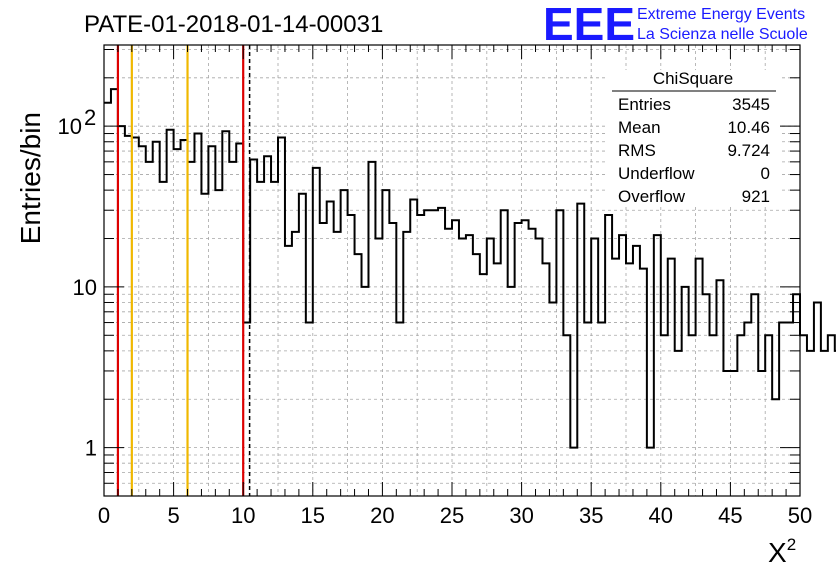 This screenshot has width=836, height=572. Describe the element at coordinates (30, 178) in the screenshot. I see `y-axis-label: Entries/bin` at that location.